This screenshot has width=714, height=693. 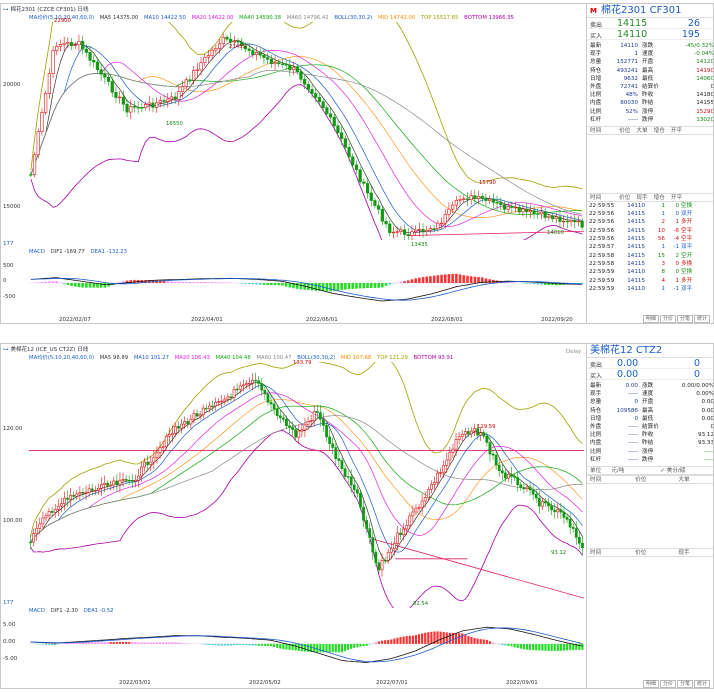 What do you see at coordinates (641, 247) in the screenshot?
I see `trade-row: 22:59:57 14115 1 -1 双平` at bounding box center [641, 247].